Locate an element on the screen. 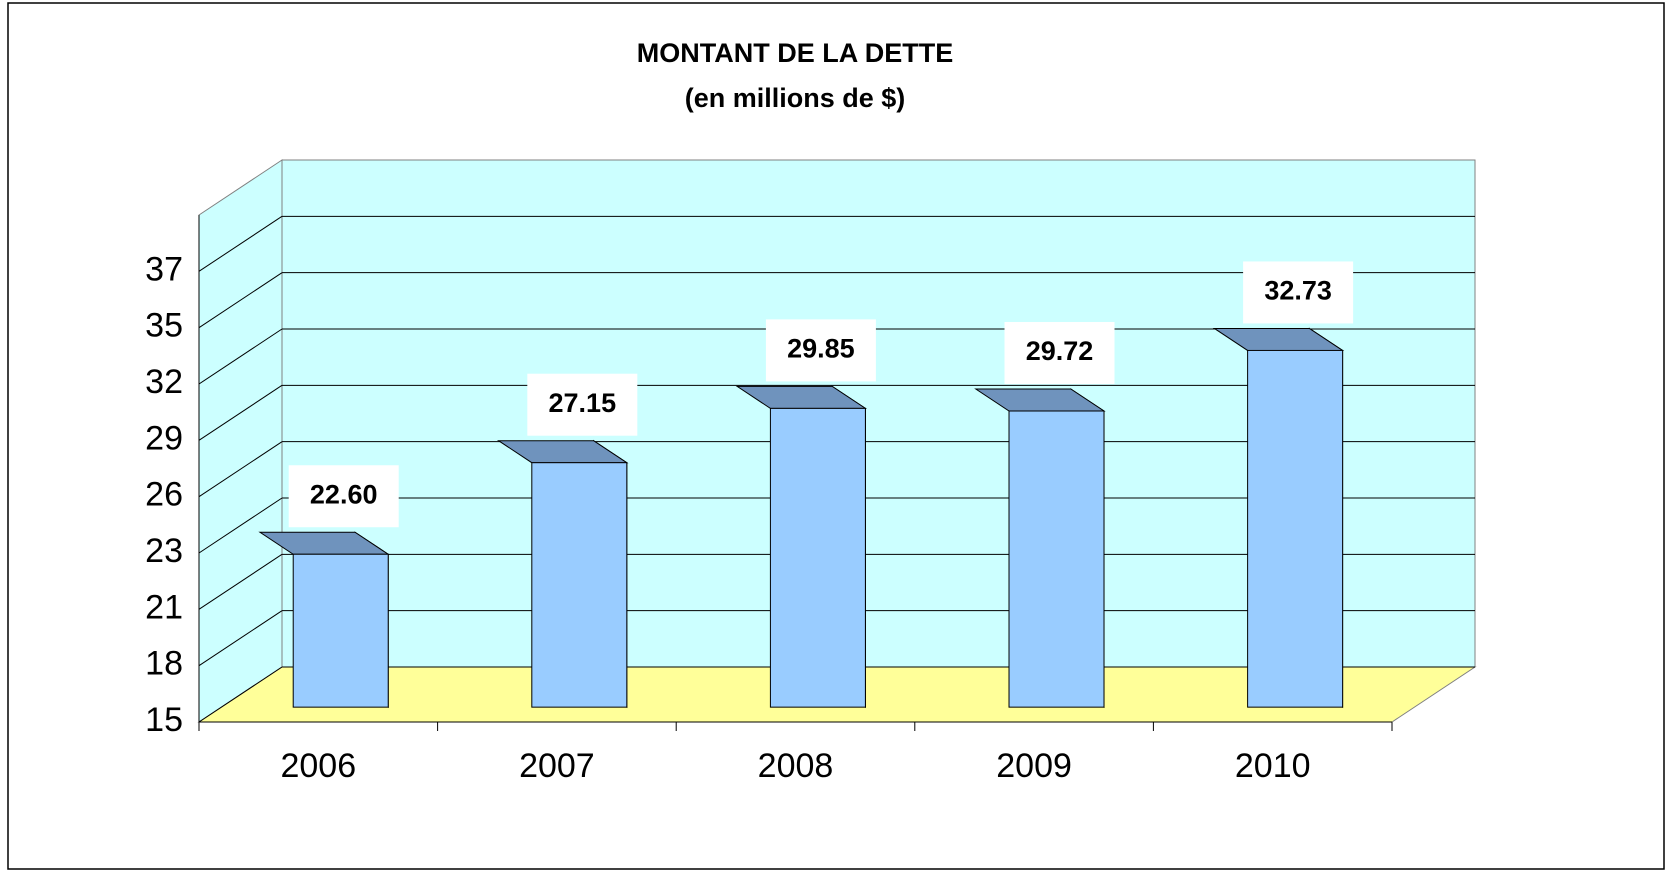  y-tick-label: 37 is located at coordinates (164, 269).